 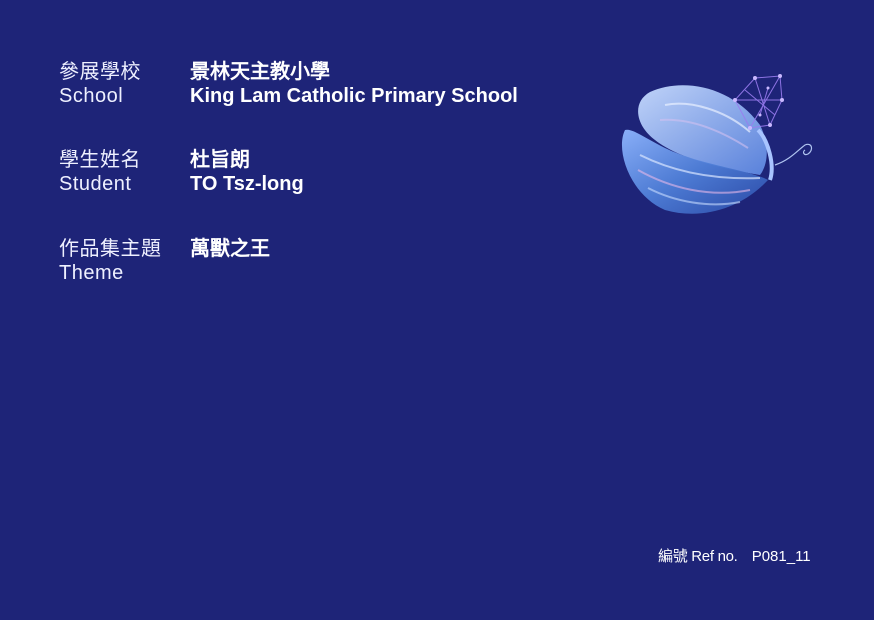 What do you see at coordinates (247, 184) in the screenshot?
I see `student-name-en: TO Tsz-long` at bounding box center [247, 184].